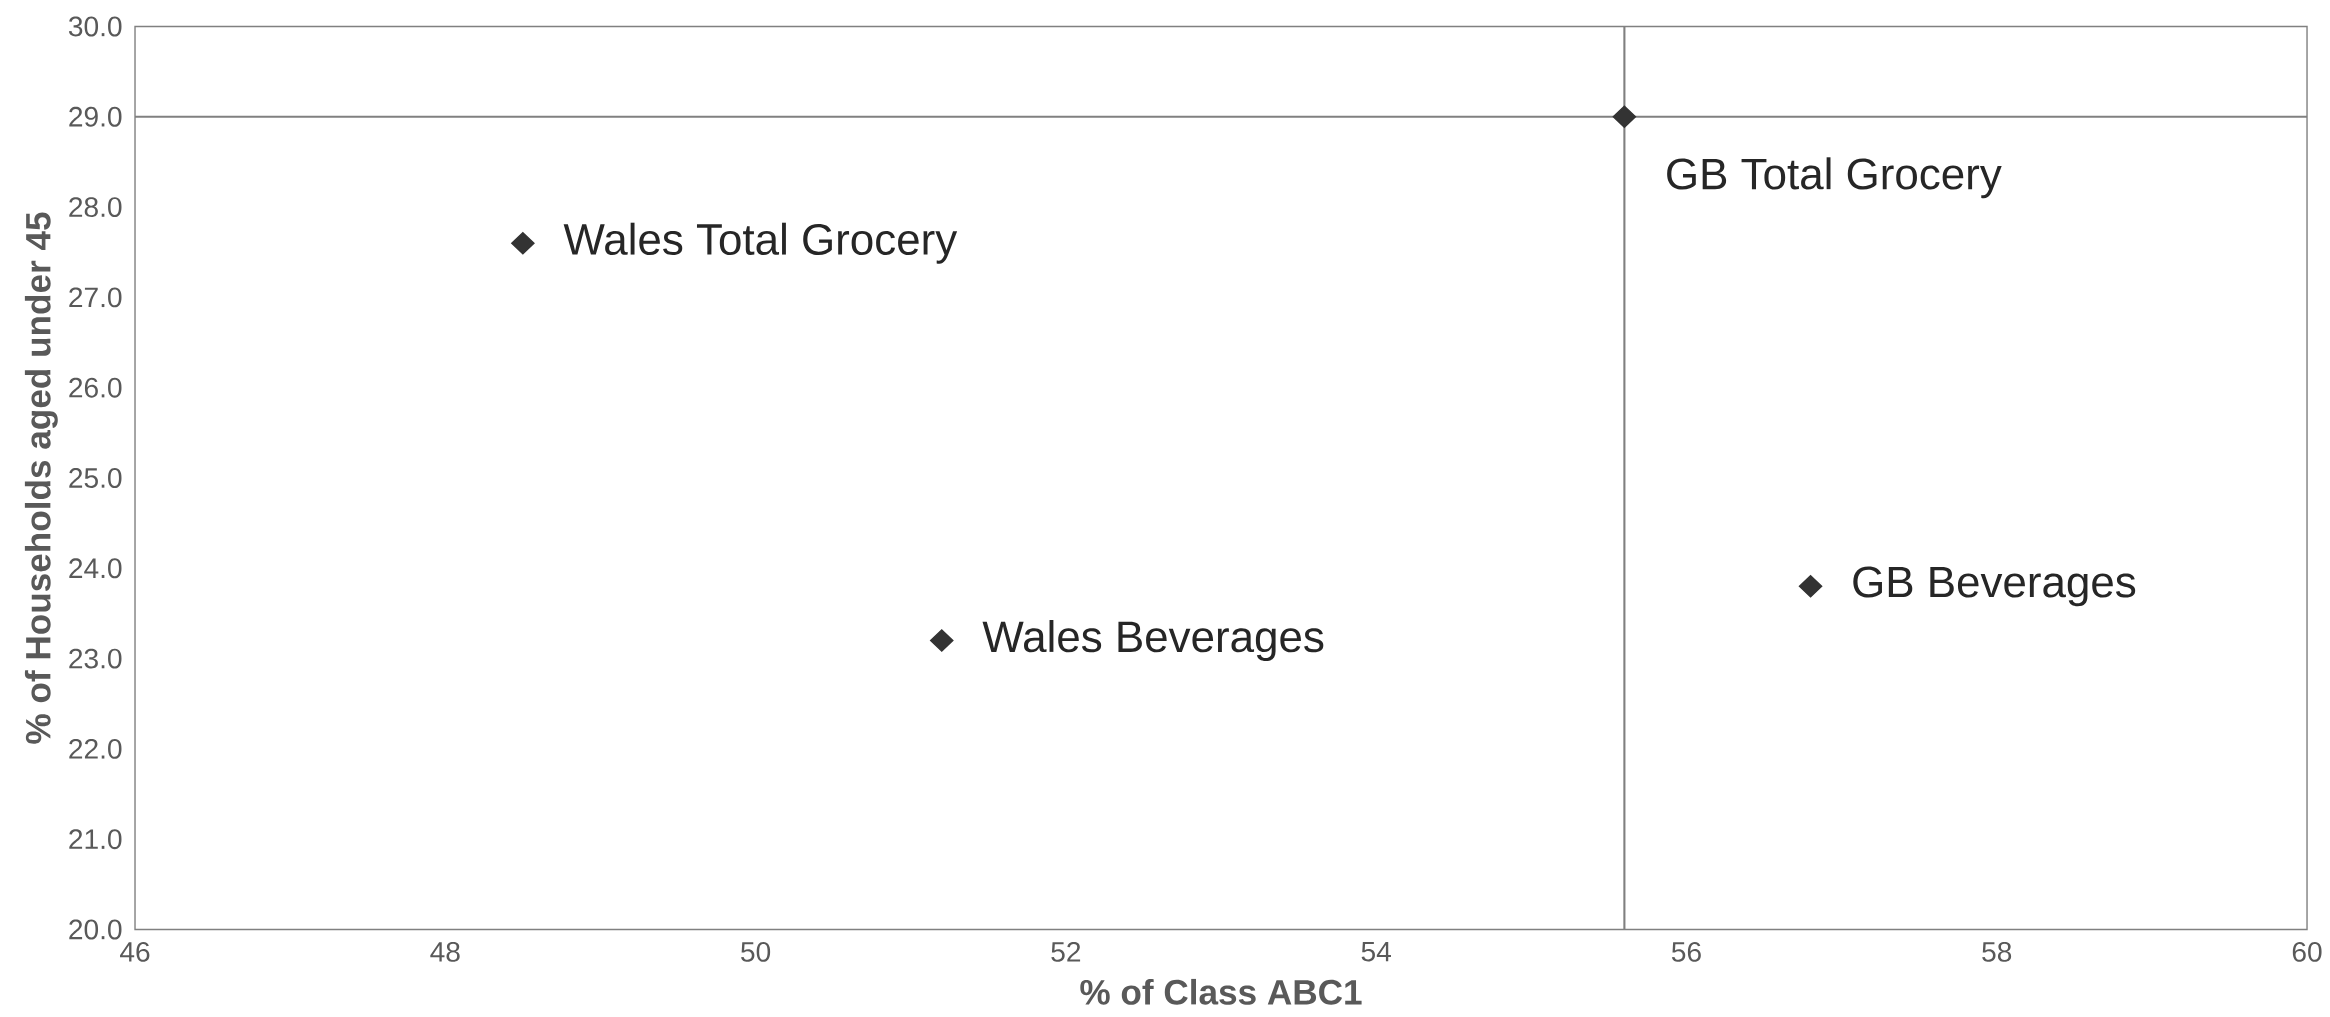  What do you see at coordinates (445, 951) in the screenshot?
I see `x-tick-label: 48` at bounding box center [445, 951].